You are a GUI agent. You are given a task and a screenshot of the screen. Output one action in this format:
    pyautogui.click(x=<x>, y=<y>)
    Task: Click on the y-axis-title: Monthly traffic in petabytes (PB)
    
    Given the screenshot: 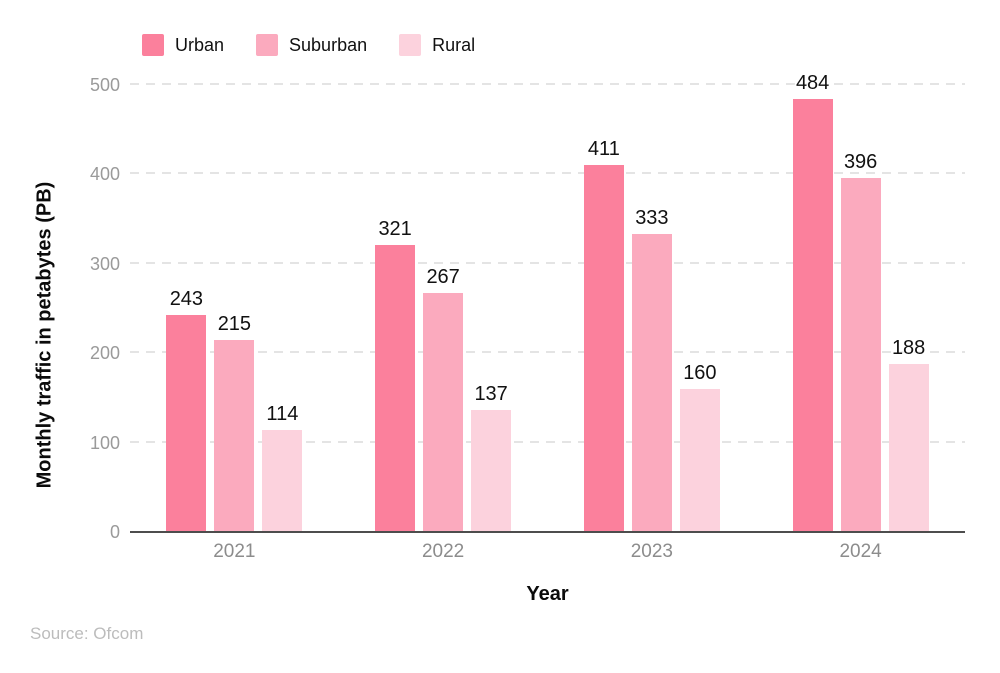 What is the action you would take?
    pyautogui.click(x=44, y=335)
    